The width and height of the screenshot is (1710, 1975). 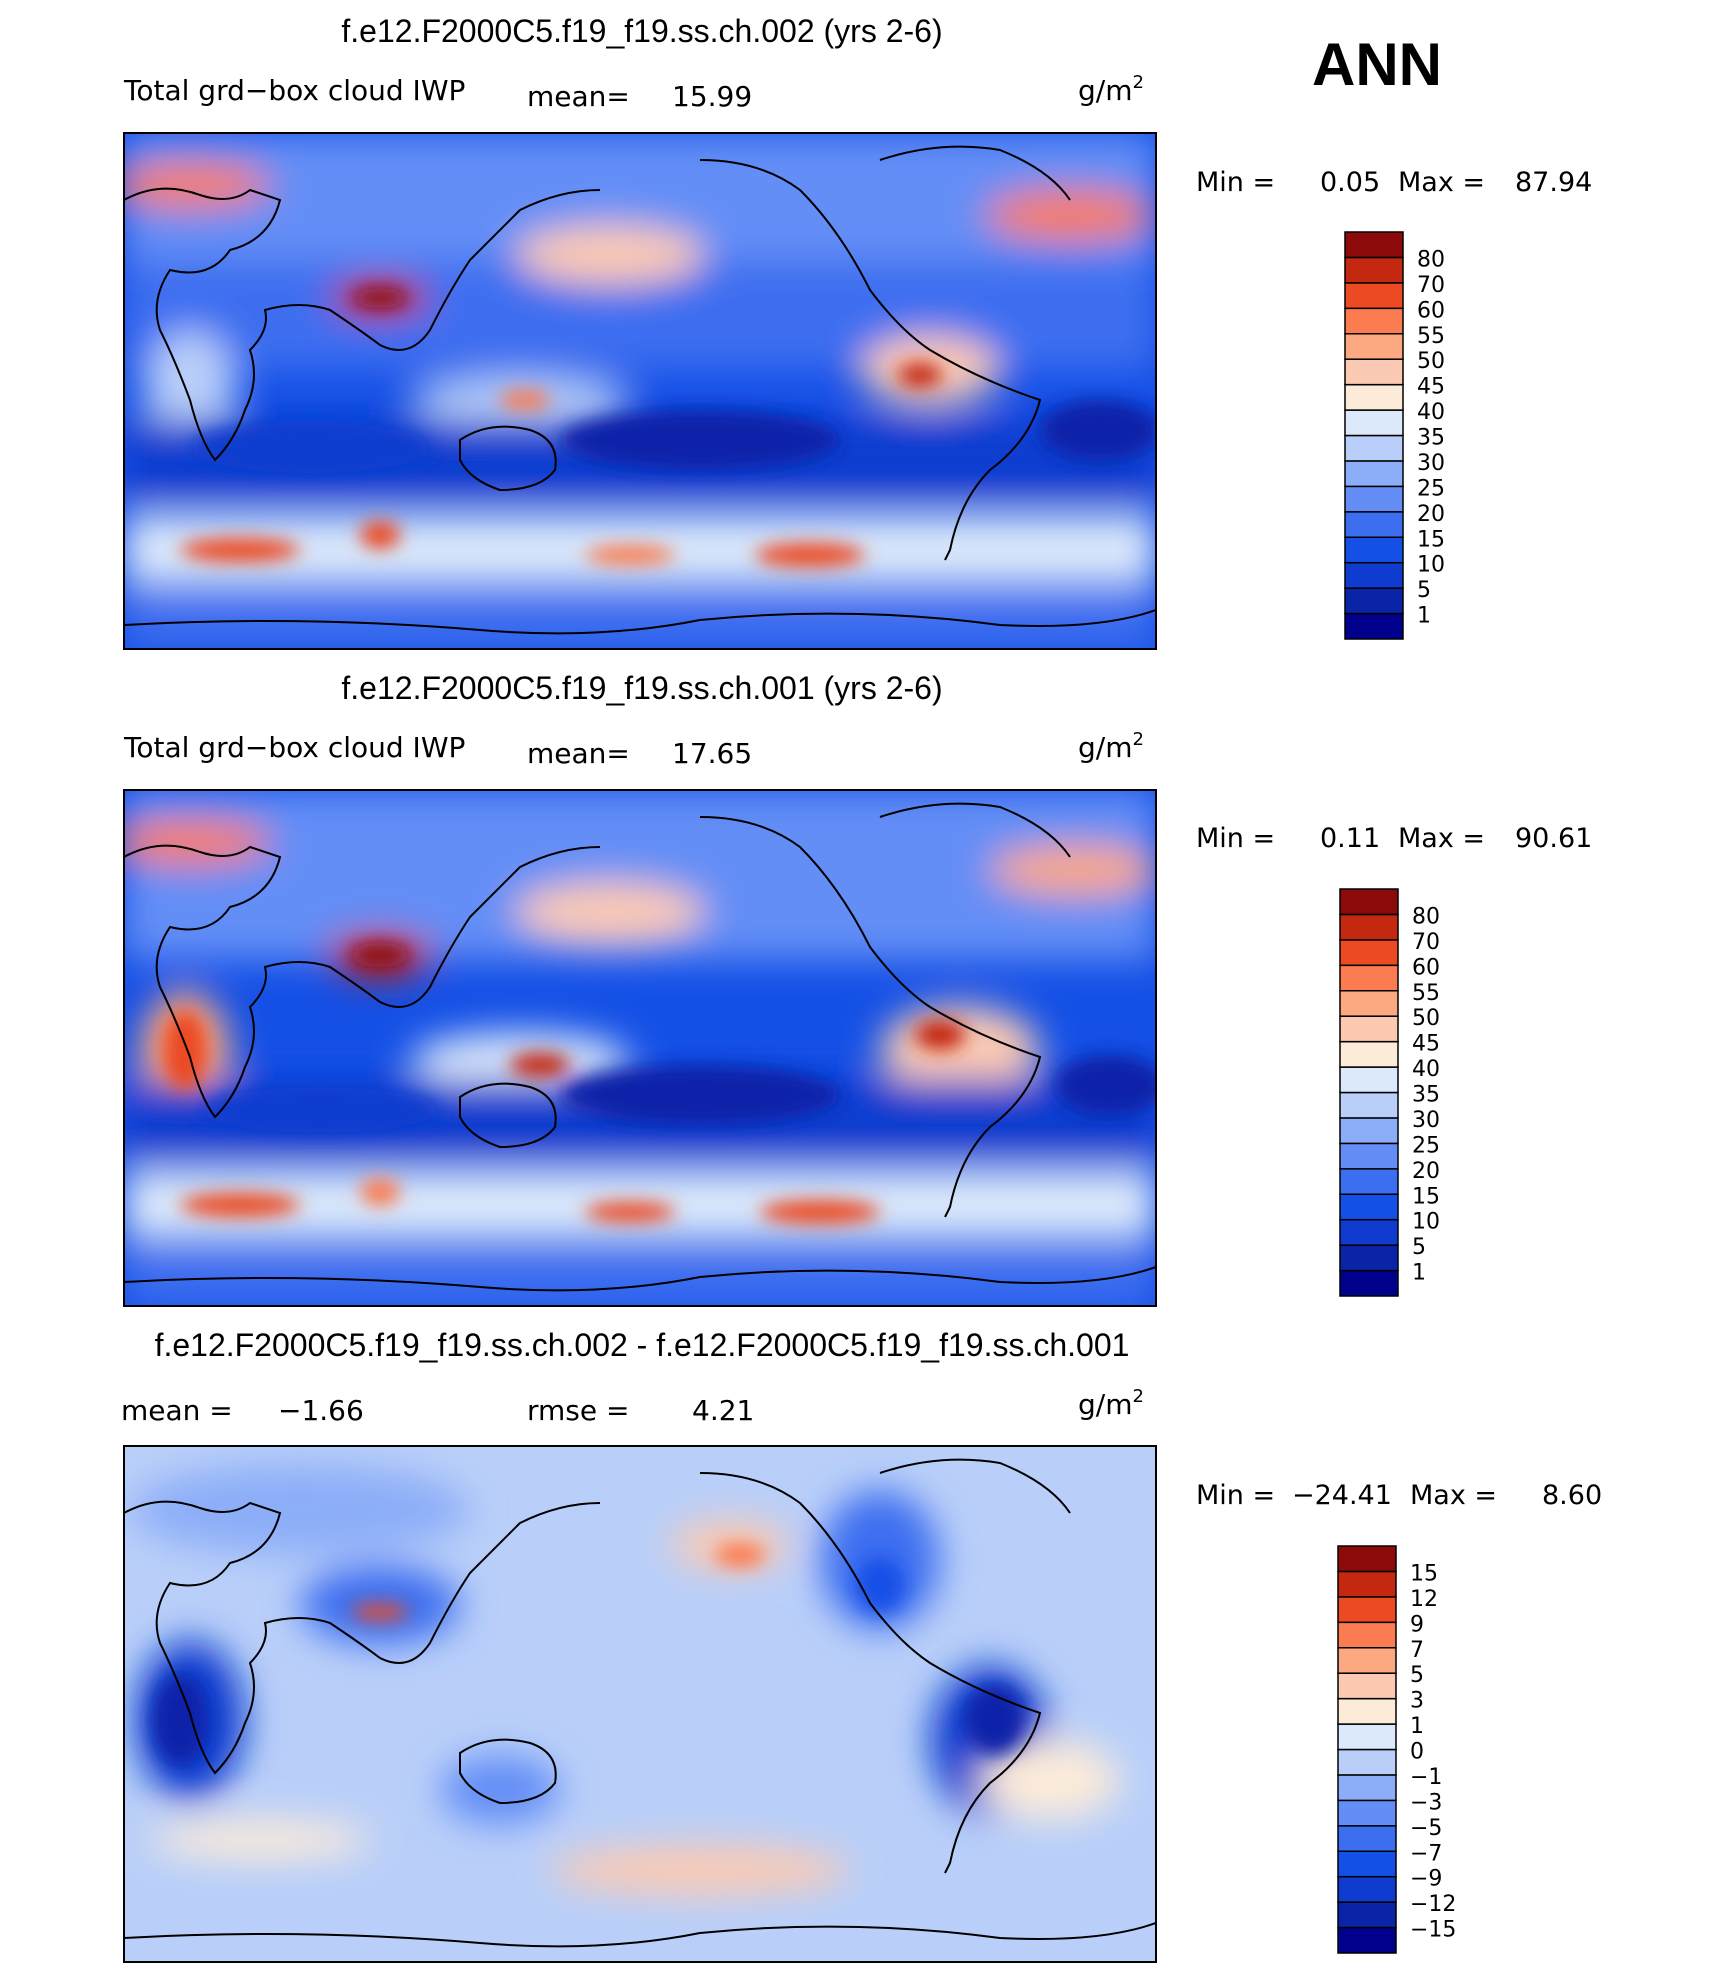 I want to click on panel-1-min-value: 0.05, so click(x=1350, y=182).